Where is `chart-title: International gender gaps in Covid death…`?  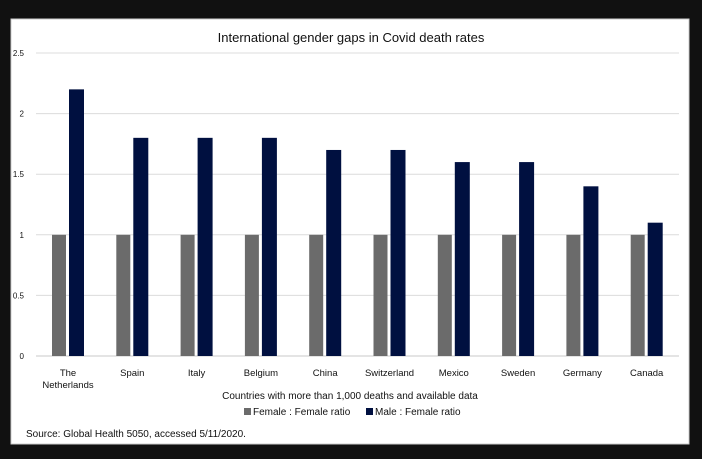
chart-title: International gender gaps in Covid death… is located at coordinates (351, 37).